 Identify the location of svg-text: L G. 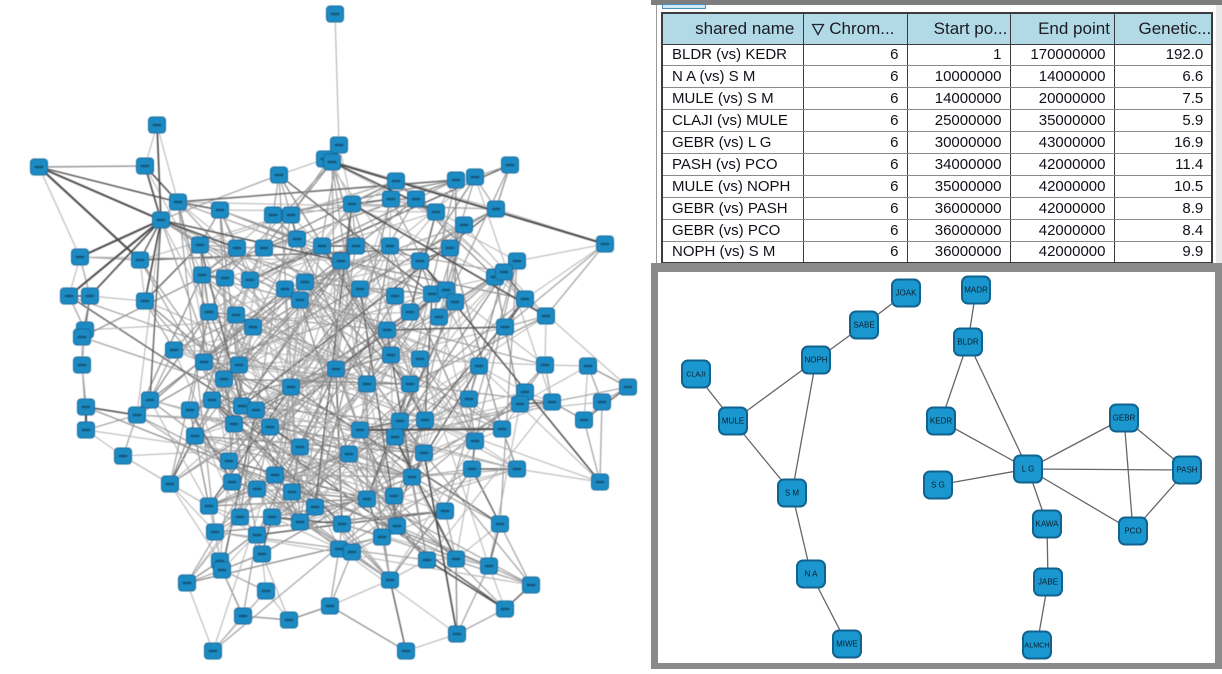
(1028, 469).